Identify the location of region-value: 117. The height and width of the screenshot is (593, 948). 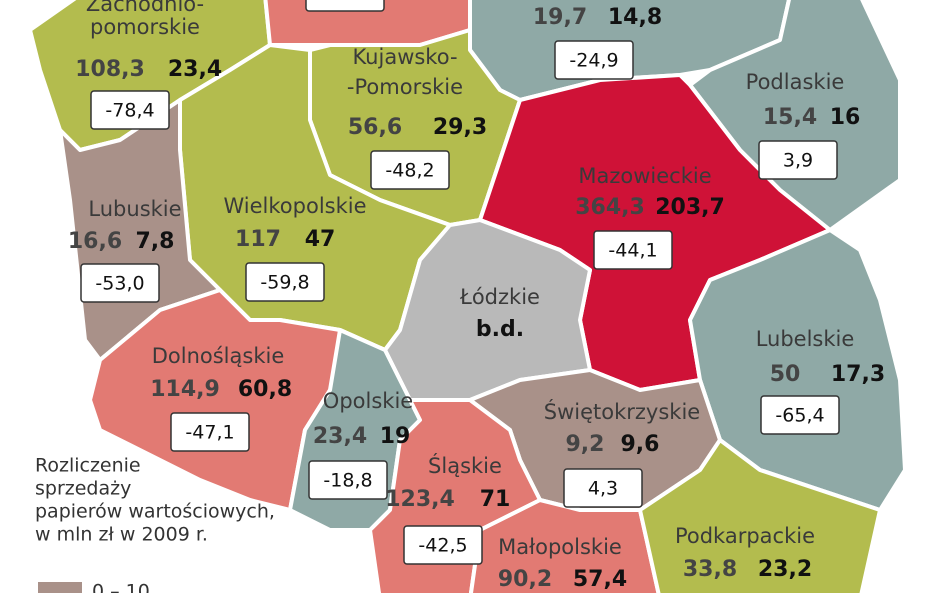
(258, 239).